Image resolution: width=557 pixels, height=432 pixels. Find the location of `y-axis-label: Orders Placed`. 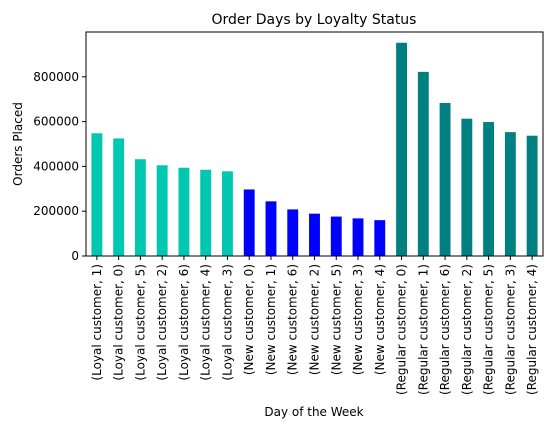

y-axis-label: Orders Placed is located at coordinates (18, 144).